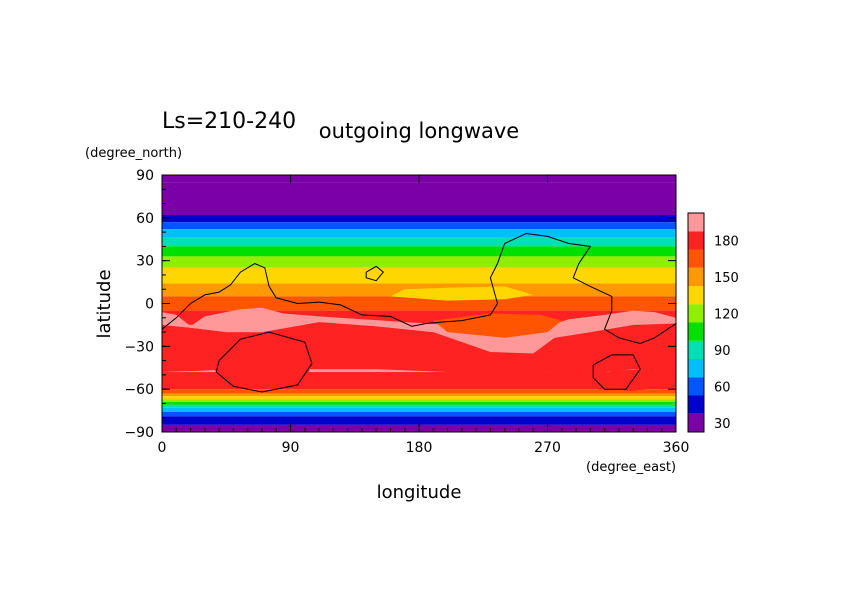 This screenshot has height=595, width=842. Describe the element at coordinates (149, 305) in the screenshot. I see `y-tick-label: 0` at that location.